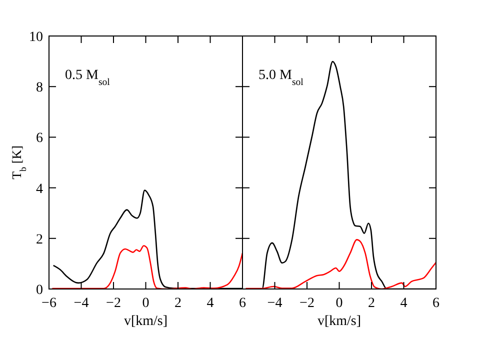  Describe the element at coordinates (39, 290) in the screenshot. I see `y-tick-label: 0` at that location.